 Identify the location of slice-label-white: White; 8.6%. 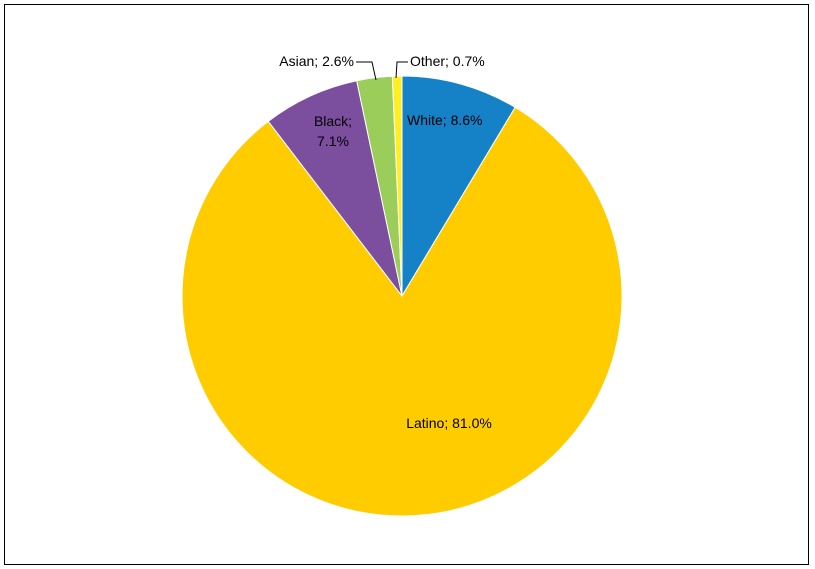
(444, 120).